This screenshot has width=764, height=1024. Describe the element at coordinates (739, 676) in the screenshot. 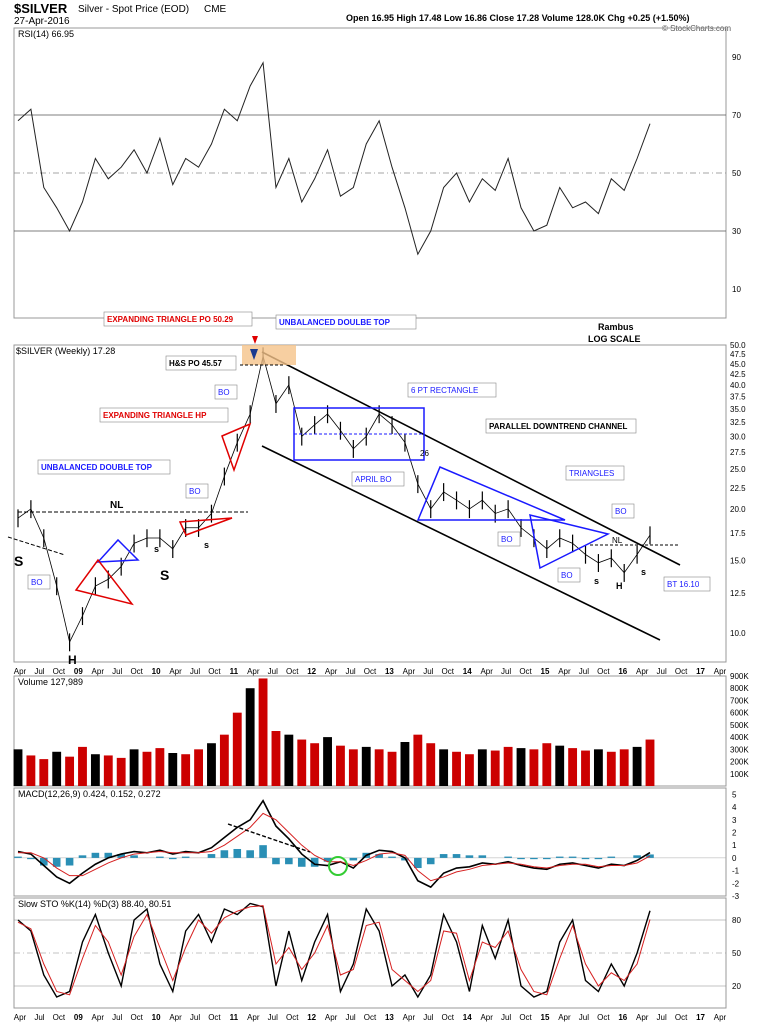

I see `volume-tick-label: 900K` at that location.